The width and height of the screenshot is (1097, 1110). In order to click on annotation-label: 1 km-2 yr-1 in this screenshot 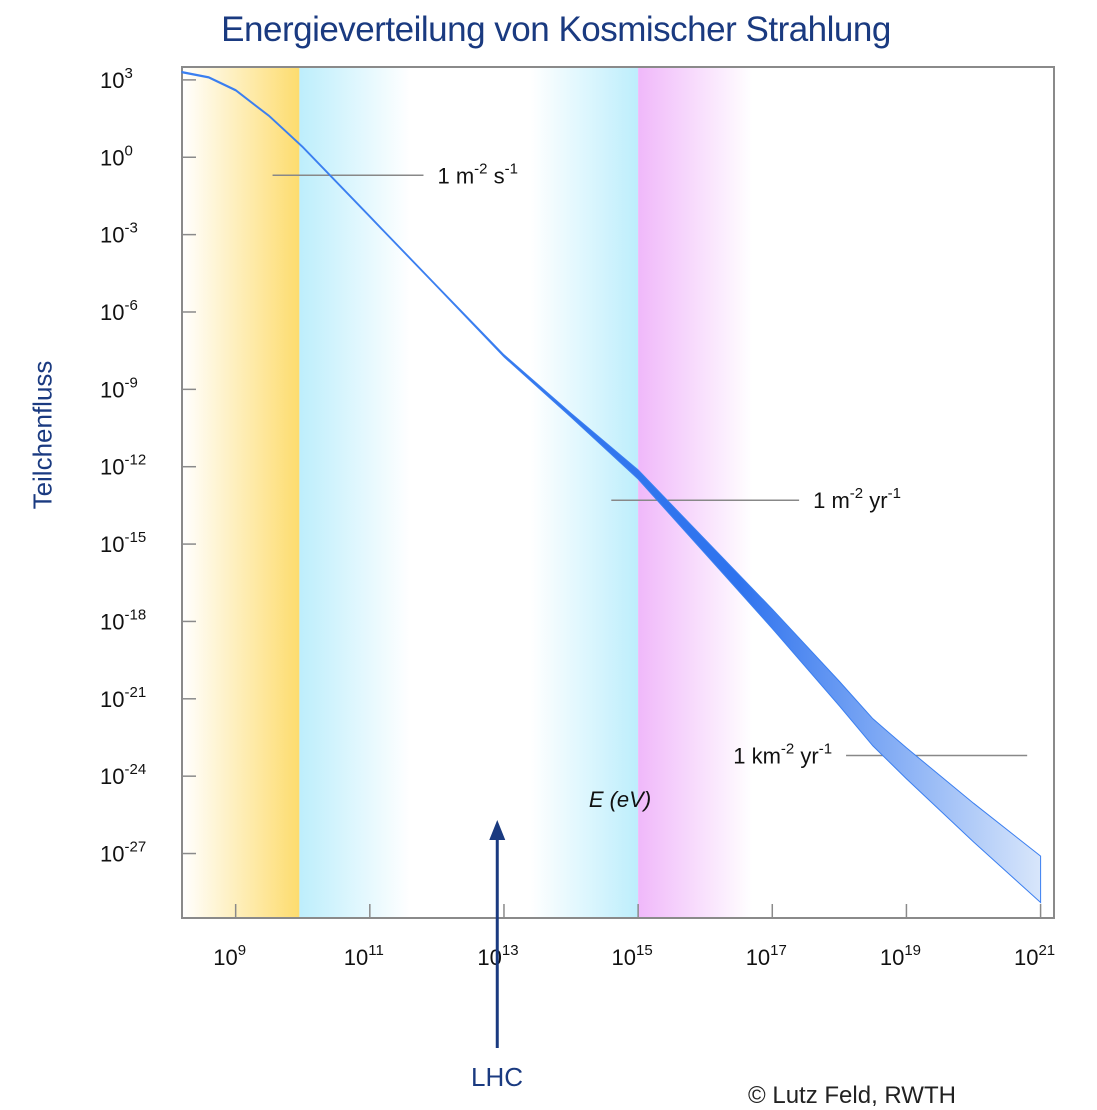, I will do `click(782, 755)`.